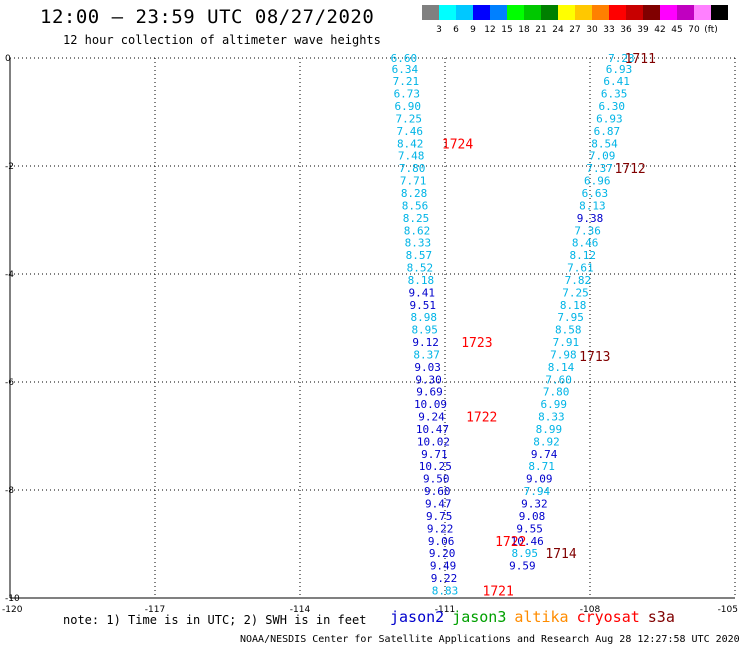  What do you see at coordinates (435, 466) in the screenshot?
I see `wave-height-value: 10.25` at bounding box center [435, 466].